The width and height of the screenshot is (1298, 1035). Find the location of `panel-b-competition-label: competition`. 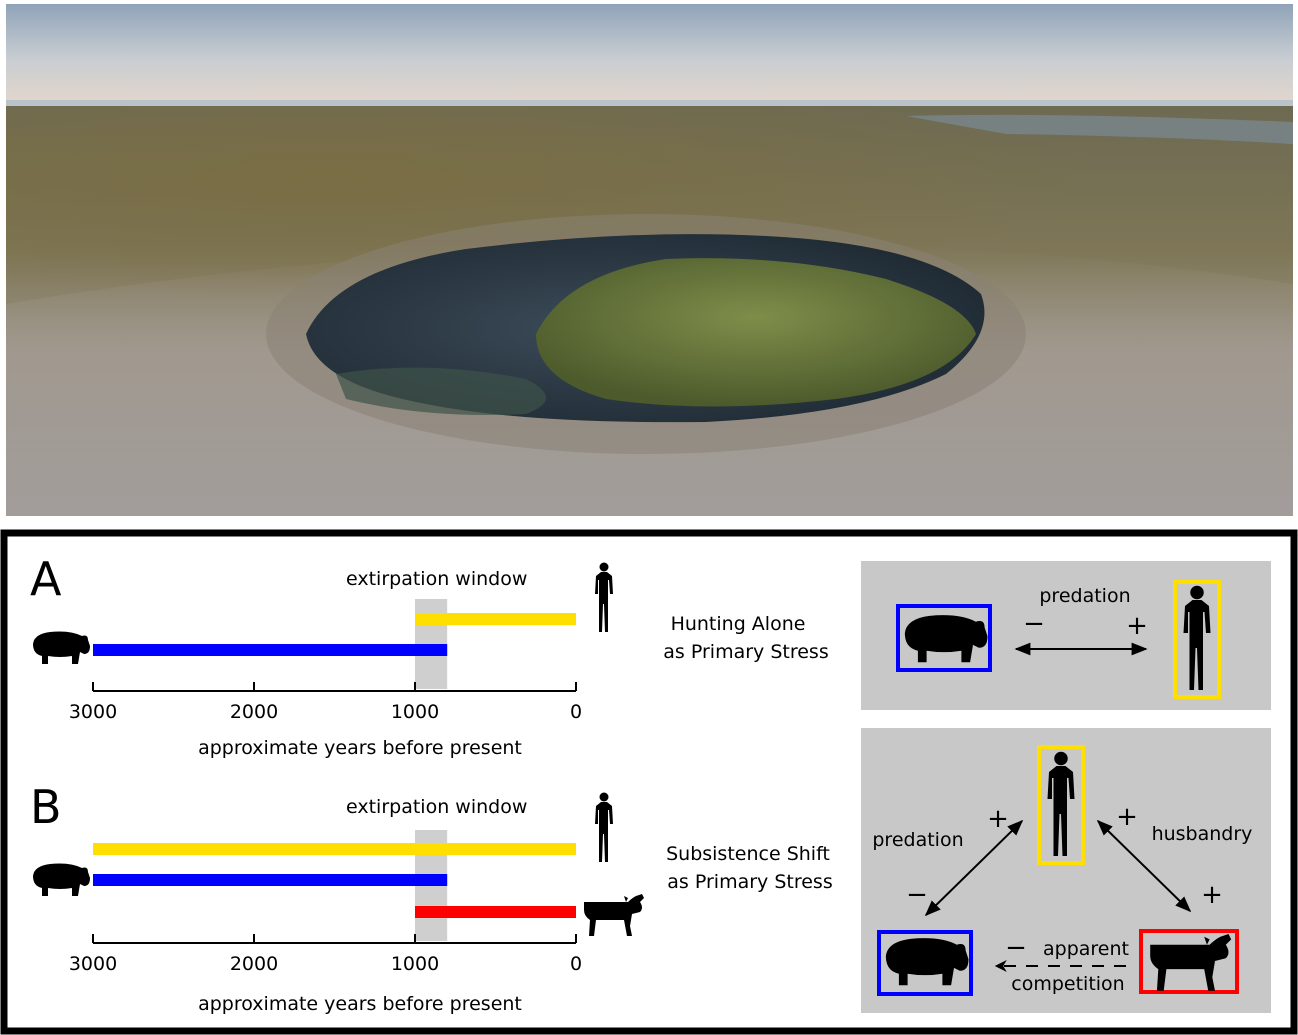

panel-b-competition-label: competition is located at coordinates (1067, 984).